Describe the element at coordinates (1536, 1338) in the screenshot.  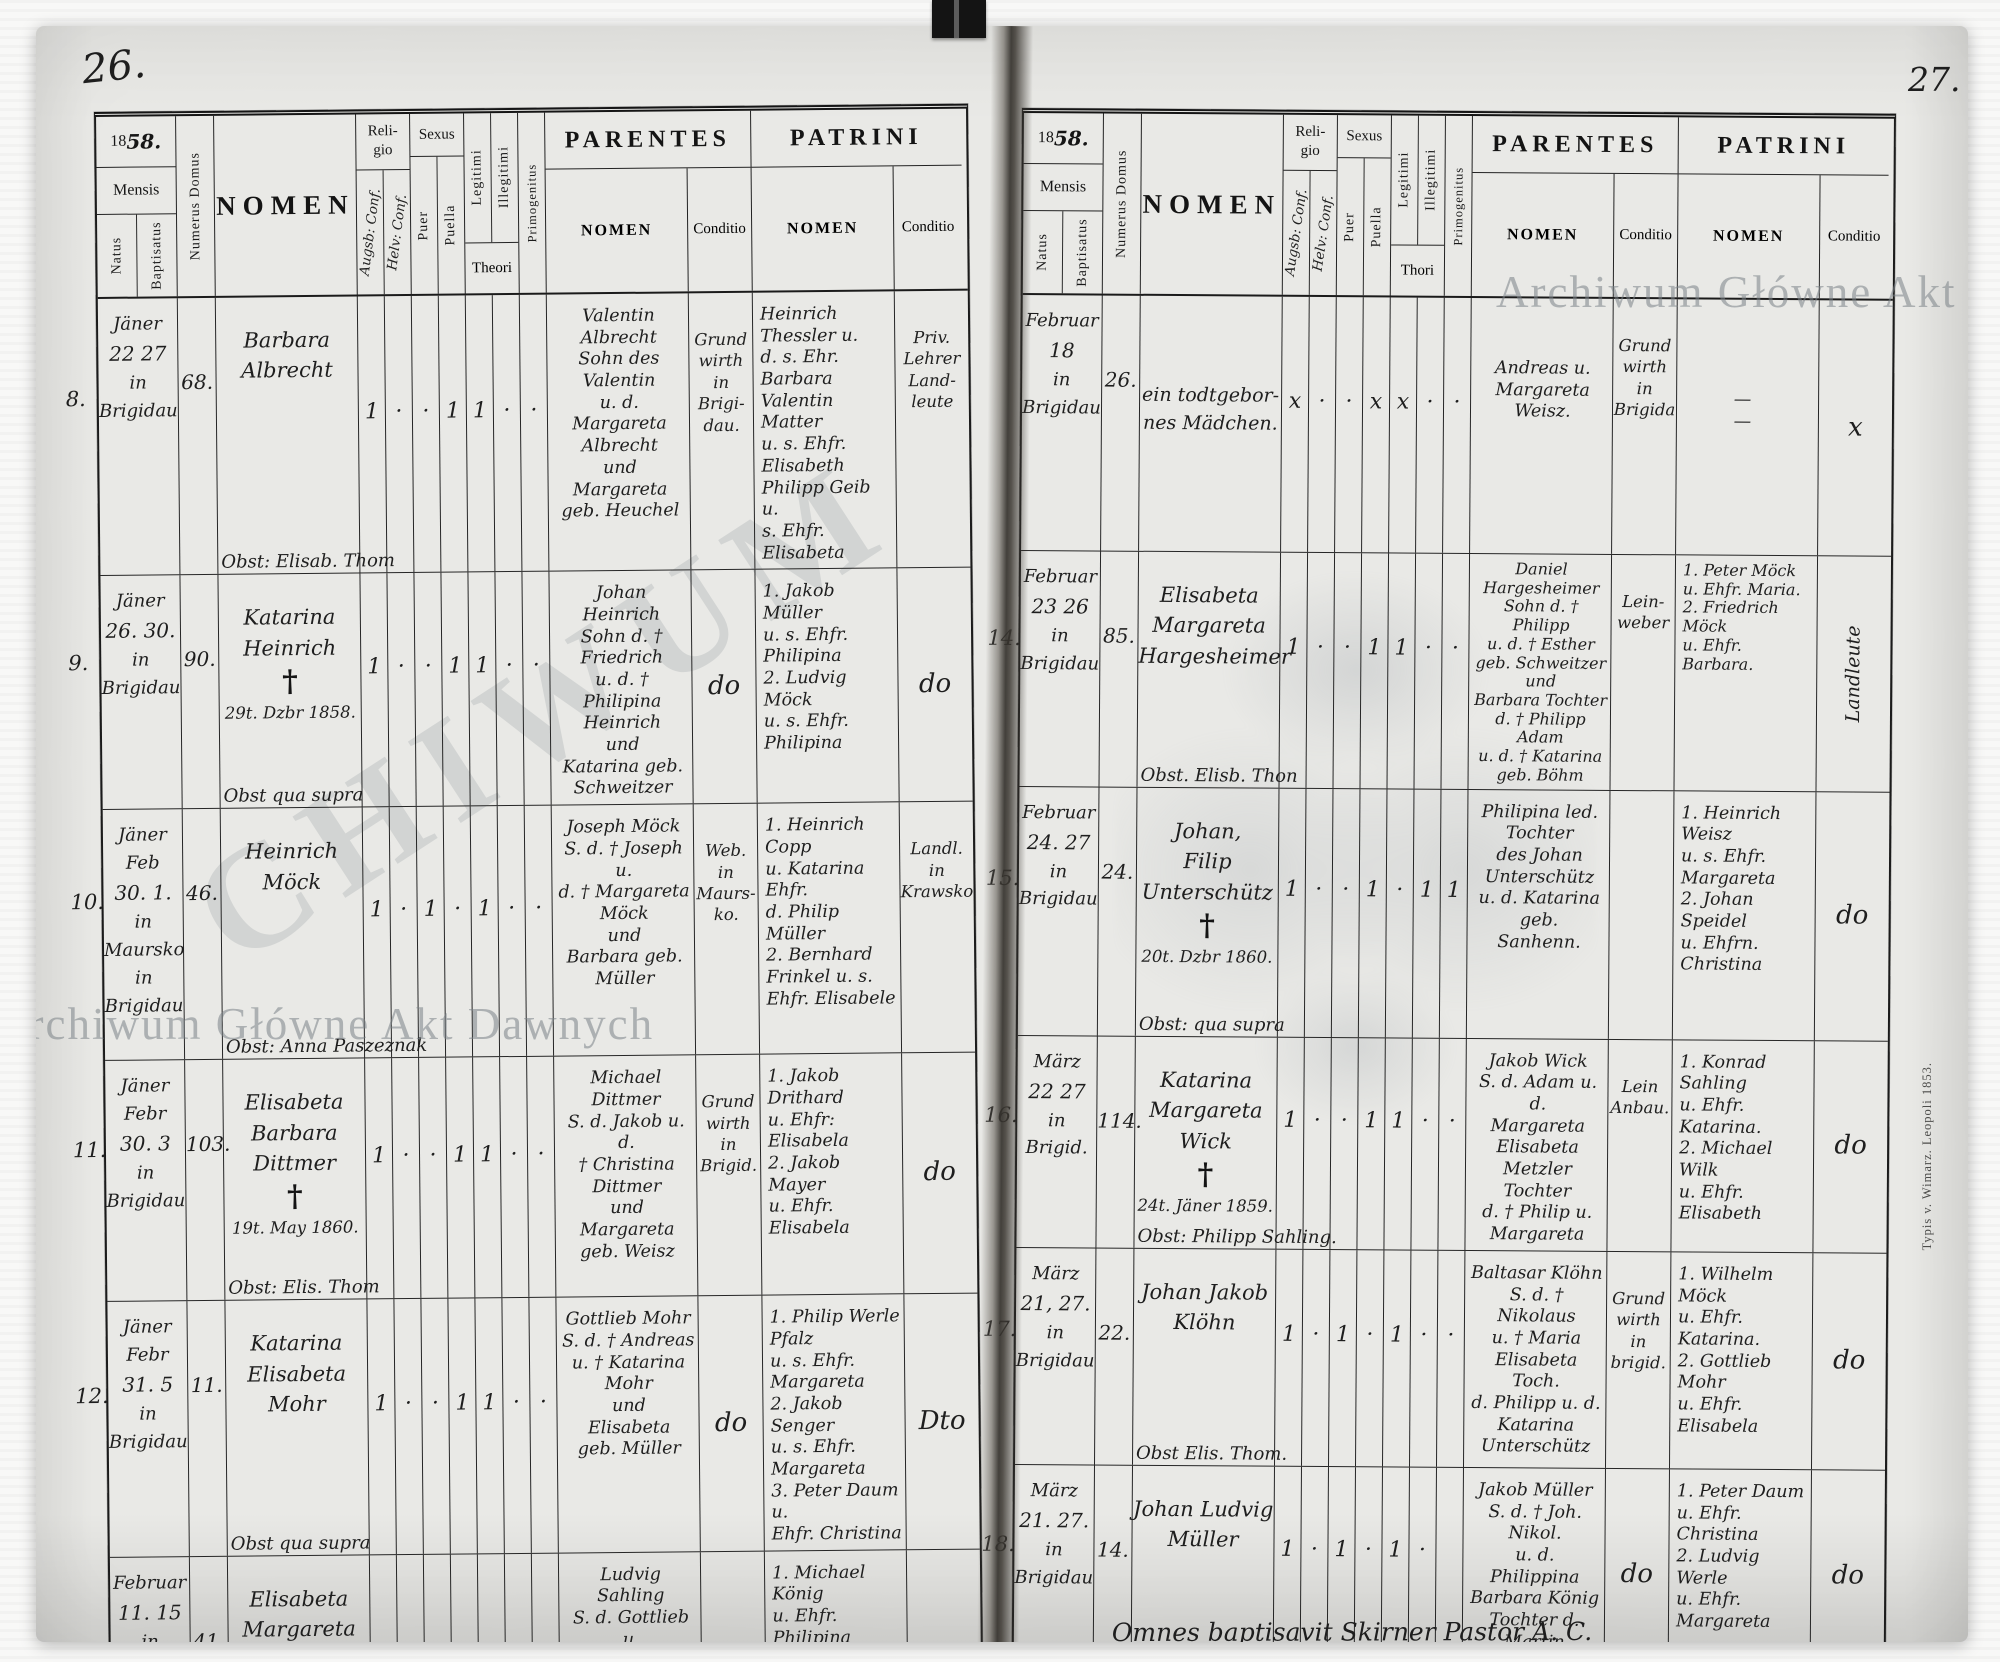
I see `text-line: u. † Maria` at that location.